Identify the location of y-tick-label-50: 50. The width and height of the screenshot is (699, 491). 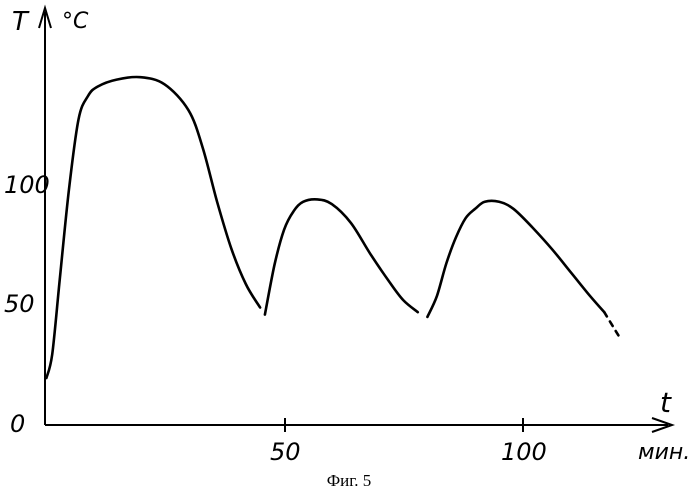
(19, 304).